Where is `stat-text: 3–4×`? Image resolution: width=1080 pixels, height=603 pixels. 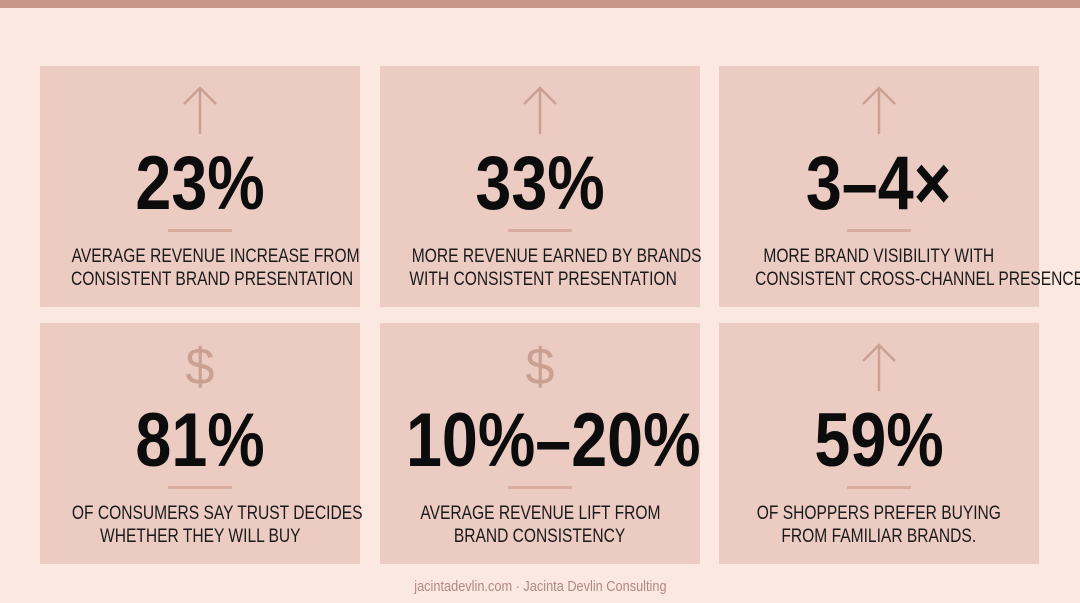
stat-text: 3–4× is located at coordinates (879, 183).